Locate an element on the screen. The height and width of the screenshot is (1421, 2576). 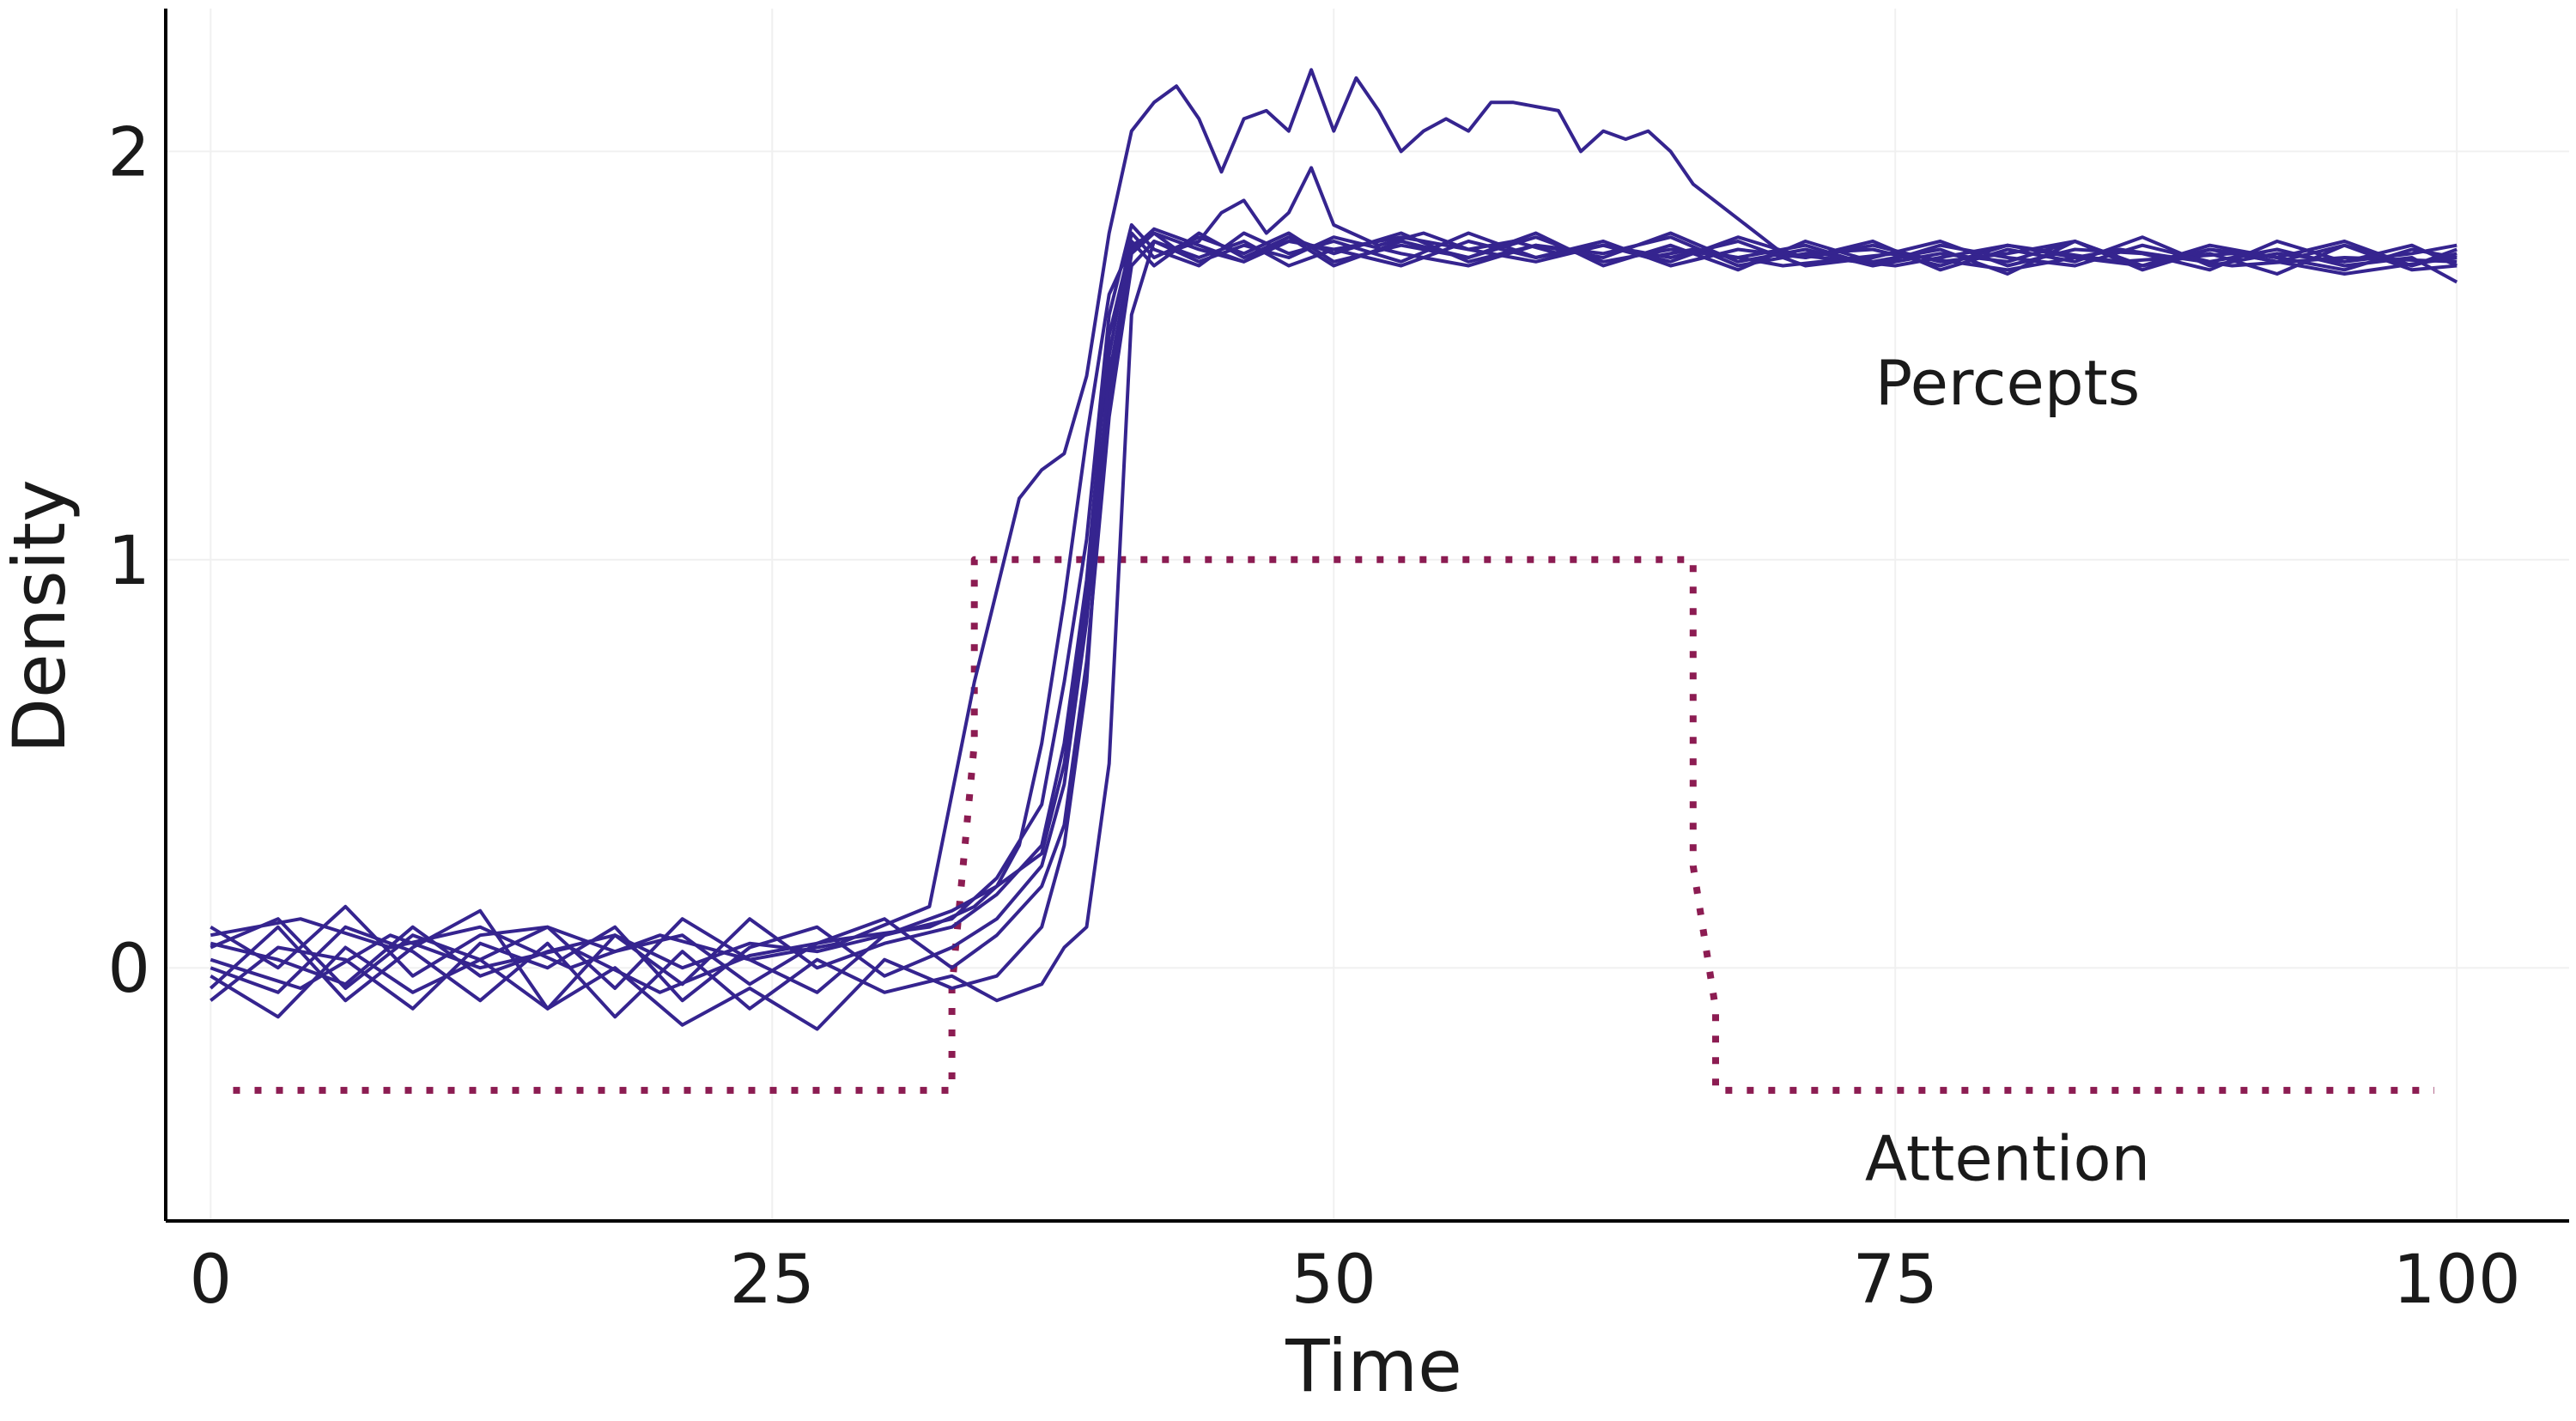
y-axis-title: Density is located at coordinates (41, 616).